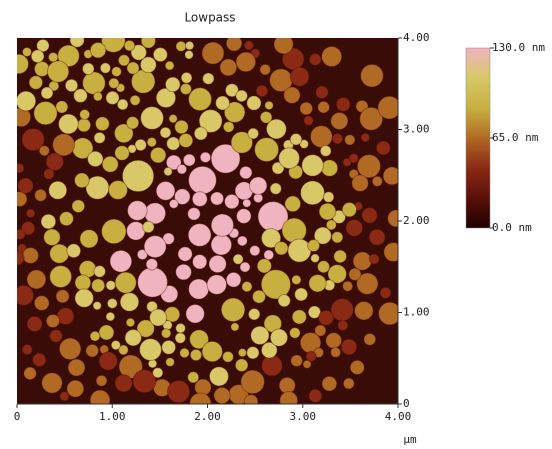  Describe the element at coordinates (478, 138) in the screenshot. I see `colorbar` at that location.